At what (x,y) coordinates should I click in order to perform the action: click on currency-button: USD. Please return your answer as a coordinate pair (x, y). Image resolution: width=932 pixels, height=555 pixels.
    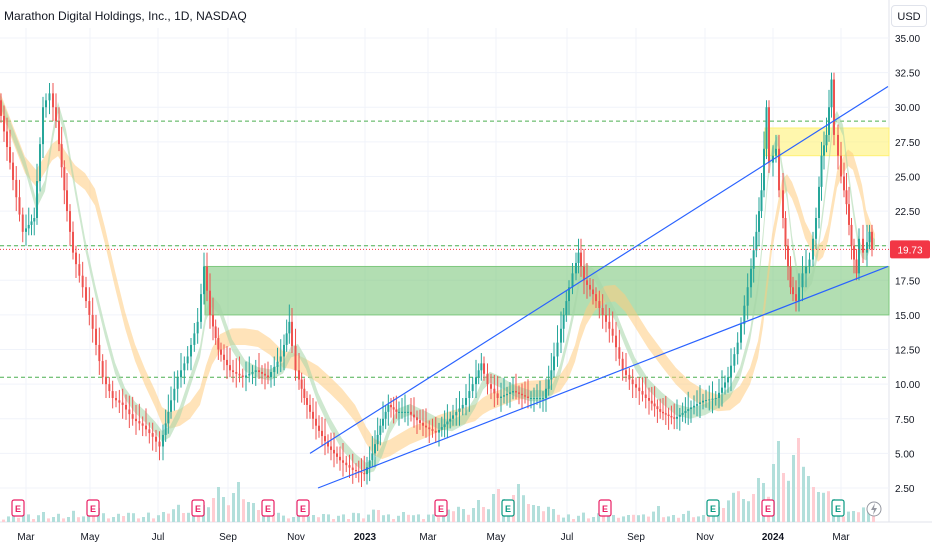
    Looking at the image, I should click on (909, 16).